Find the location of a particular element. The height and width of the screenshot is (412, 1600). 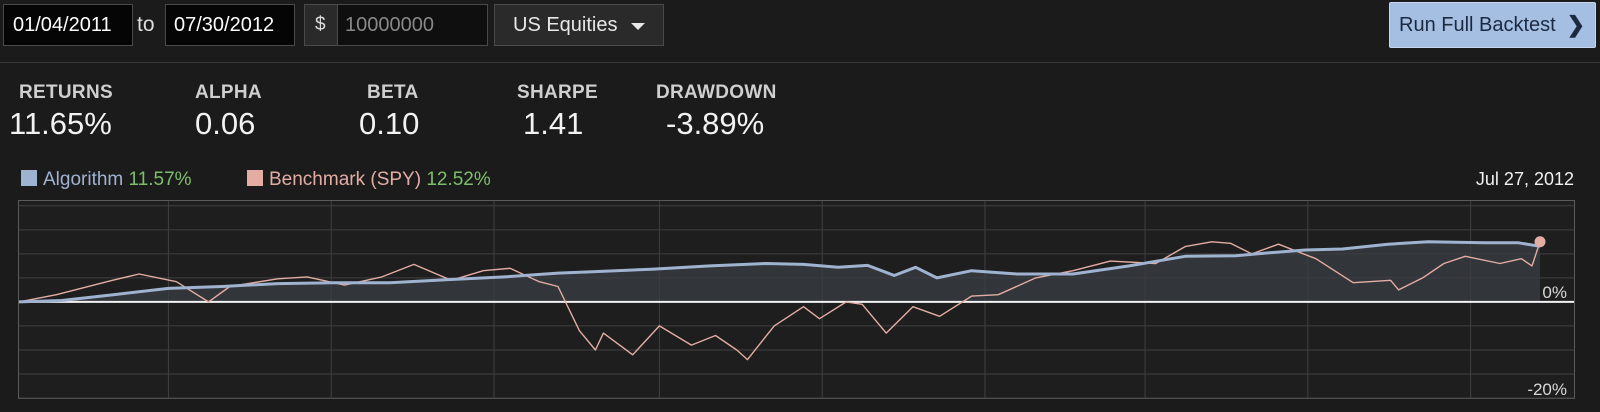

metric-returns: RETURNS 11.65% is located at coordinates (61, 112).